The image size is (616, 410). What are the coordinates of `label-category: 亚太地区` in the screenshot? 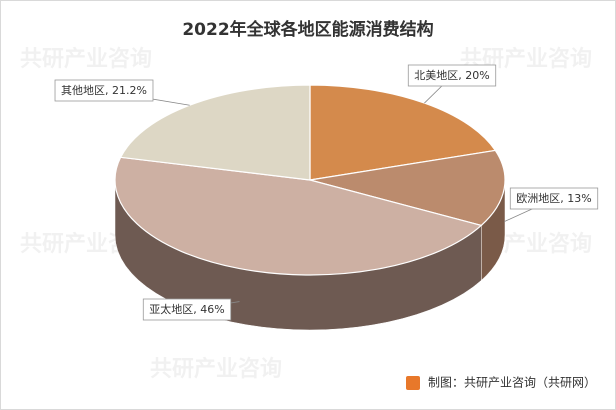 It's located at (171, 309).